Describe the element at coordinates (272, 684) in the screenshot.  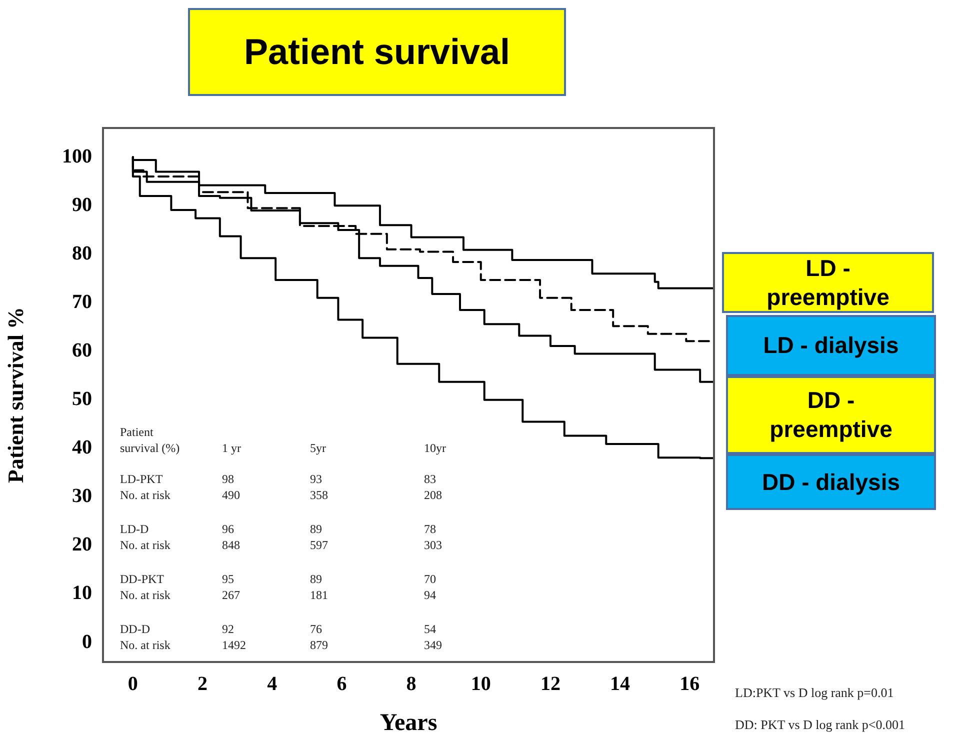
I see `x-tick-label: 4` at that location.